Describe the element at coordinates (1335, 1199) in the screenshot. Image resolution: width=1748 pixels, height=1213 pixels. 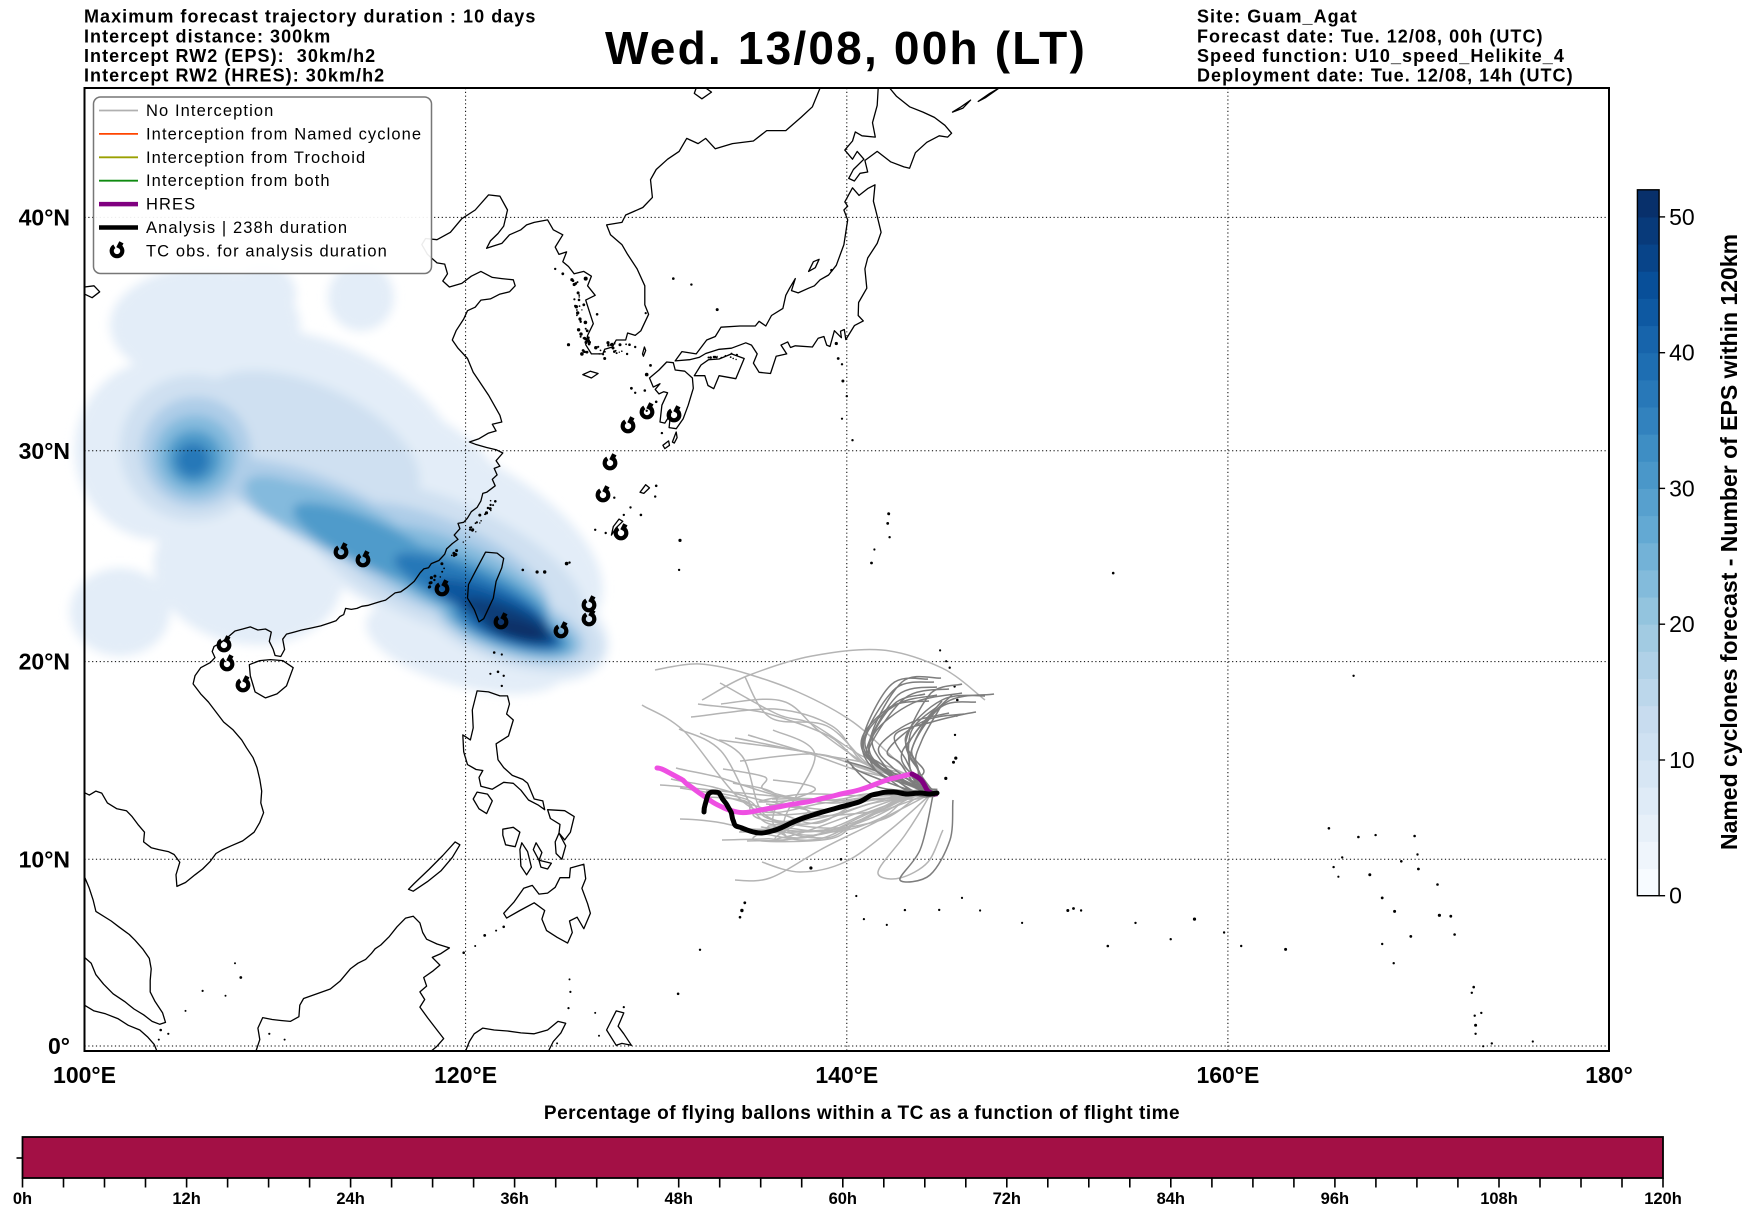
I see `svg-text: 96h` at that location.